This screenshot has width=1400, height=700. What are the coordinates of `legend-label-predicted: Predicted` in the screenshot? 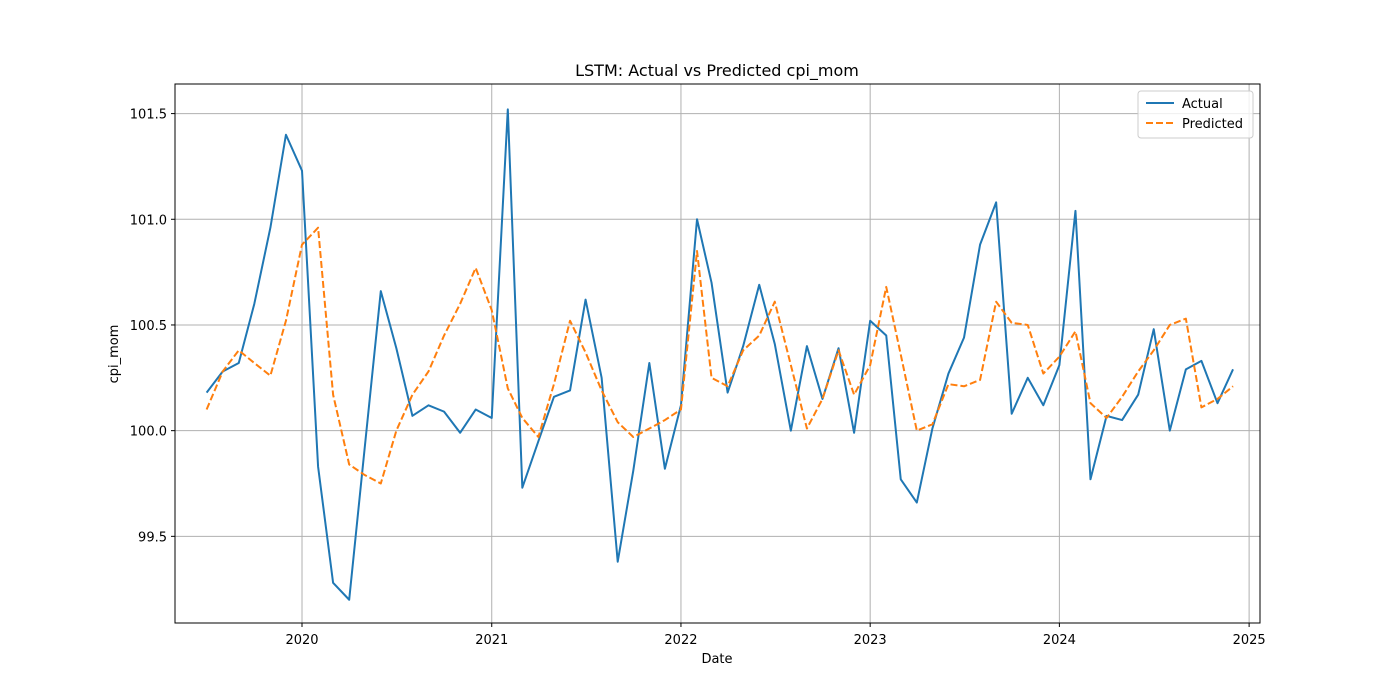 It's located at (1212, 124).